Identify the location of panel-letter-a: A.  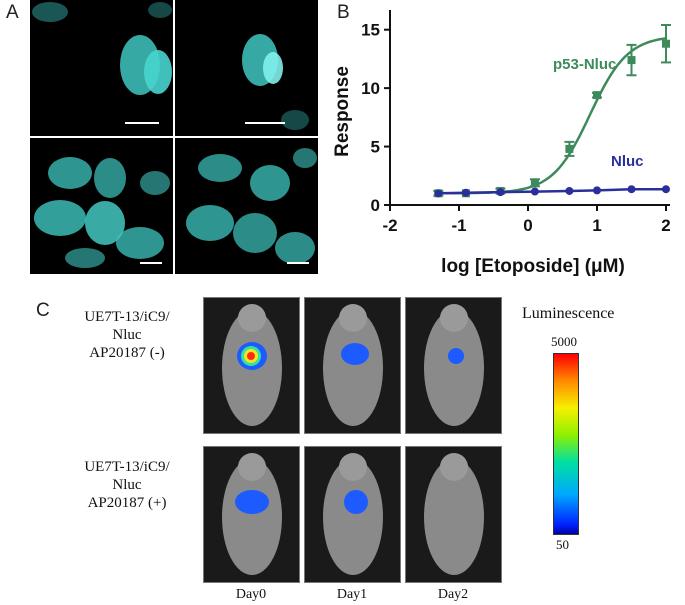
(12, 12).